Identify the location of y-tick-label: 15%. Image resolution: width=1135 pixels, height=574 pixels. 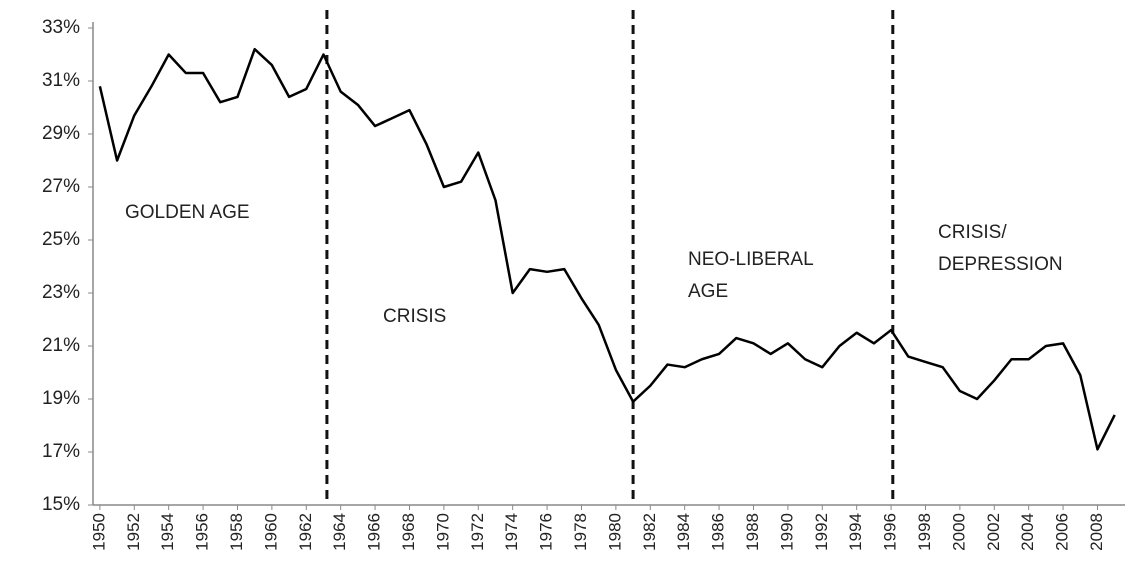
(61, 504).